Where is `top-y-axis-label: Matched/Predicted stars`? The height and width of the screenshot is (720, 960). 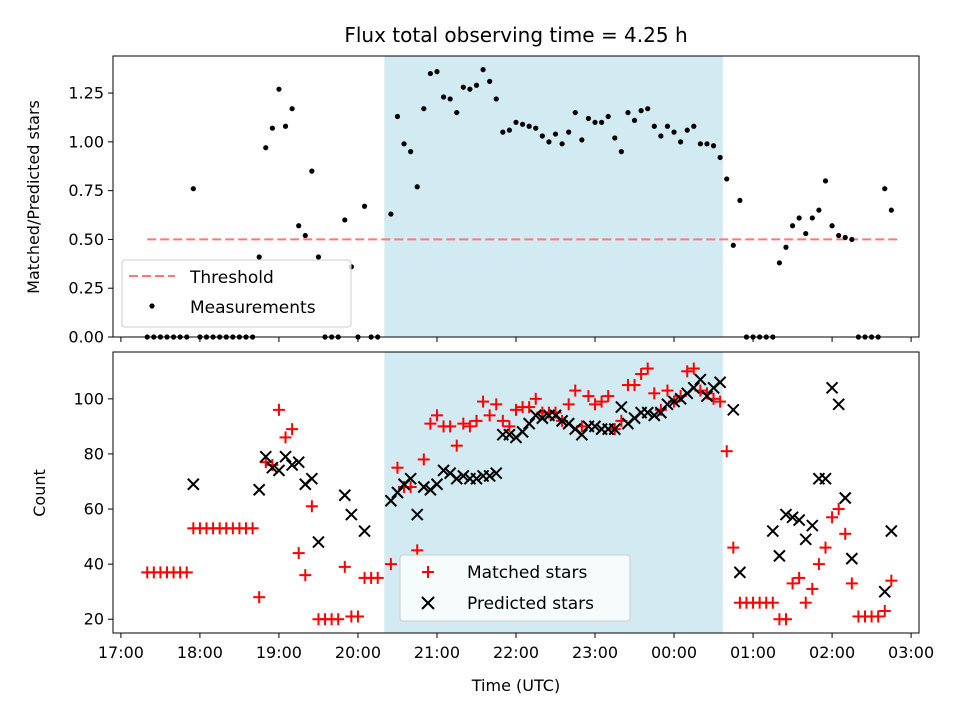 top-y-axis-label: Matched/Predicted stars is located at coordinates (33, 197).